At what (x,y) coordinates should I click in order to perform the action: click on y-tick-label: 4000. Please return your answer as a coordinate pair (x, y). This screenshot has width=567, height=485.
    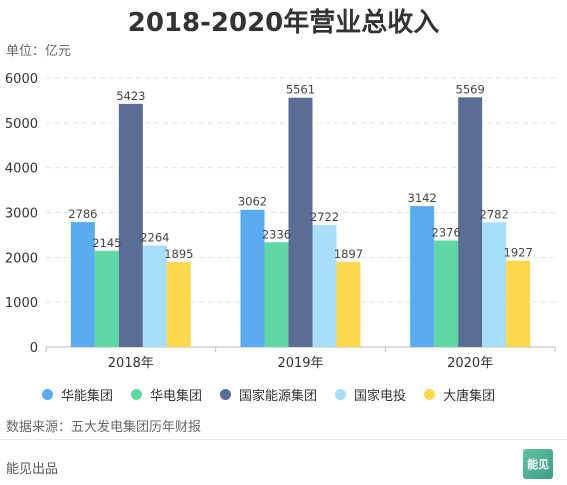
    Looking at the image, I should click on (21, 169).